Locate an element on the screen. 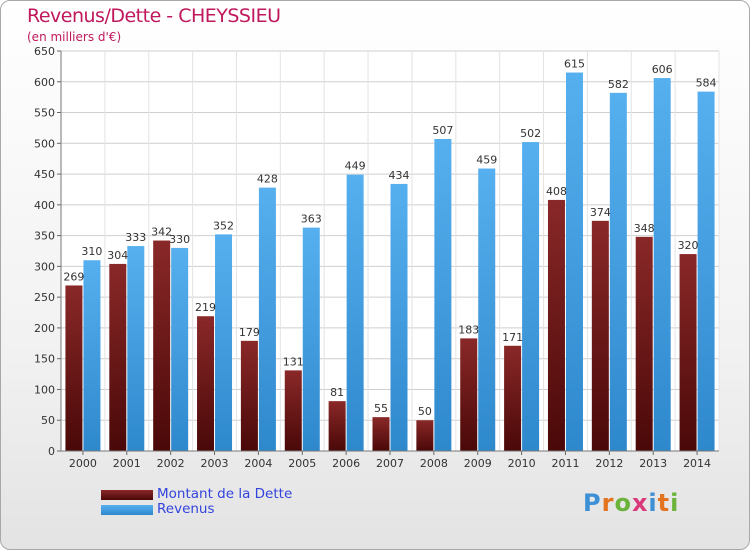  y-tick-label: 0 is located at coordinates (51, 451).